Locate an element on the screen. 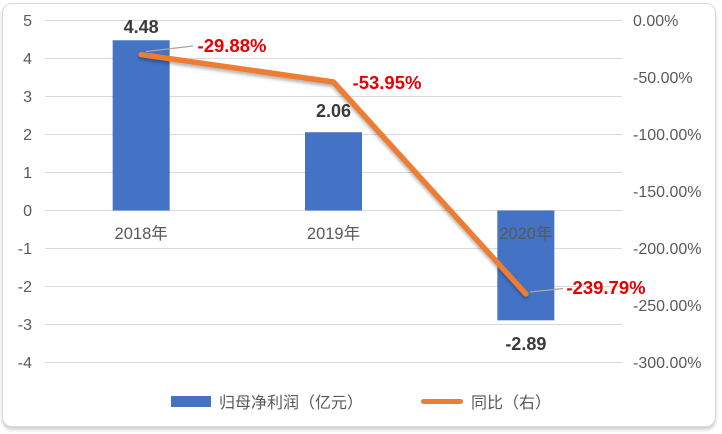  right-axis-tick-label: -150.00% is located at coordinates (667, 192).